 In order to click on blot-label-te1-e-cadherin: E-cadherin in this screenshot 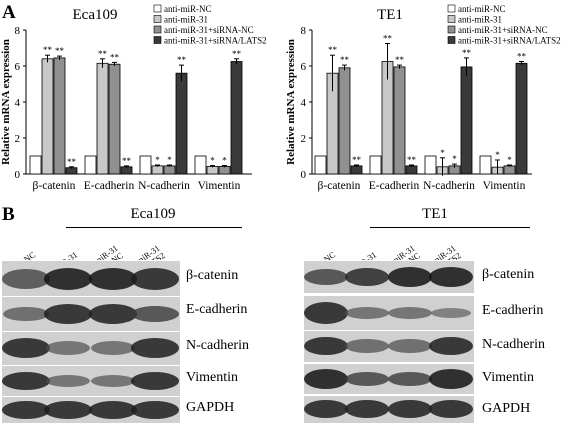, I will do `click(513, 310)`.